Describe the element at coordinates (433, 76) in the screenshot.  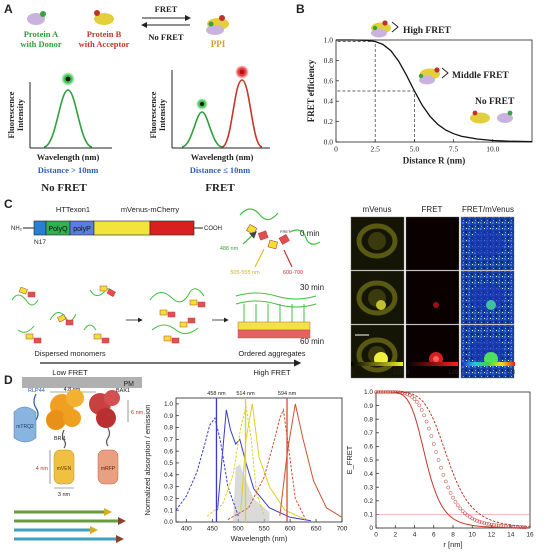
I see `middle-fret-icon` at that location.